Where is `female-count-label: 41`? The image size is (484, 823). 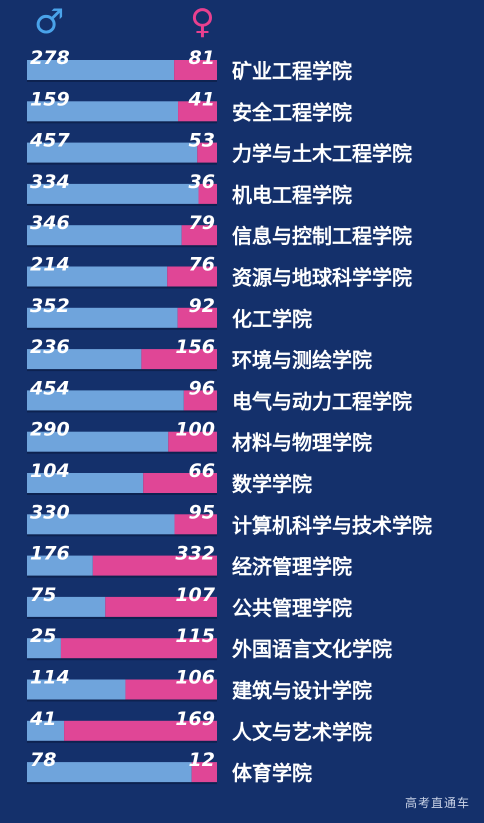 female-count-label: 41 is located at coordinates (201, 99).